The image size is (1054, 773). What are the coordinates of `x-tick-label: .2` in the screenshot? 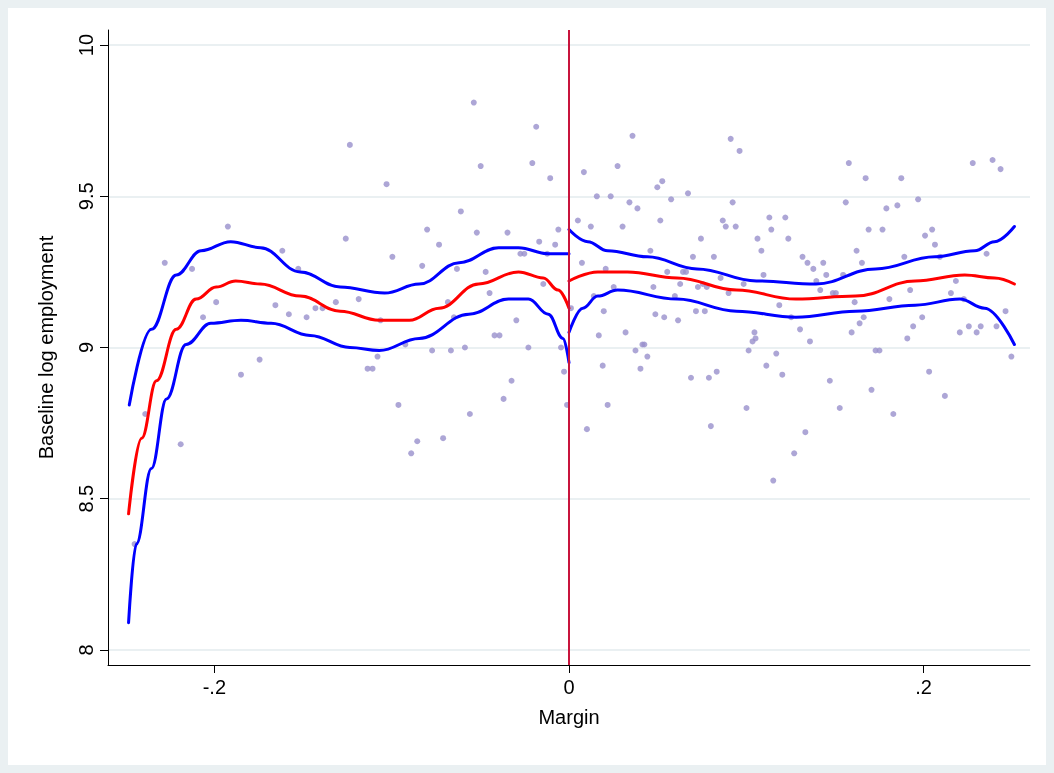 It's located at (923, 687).